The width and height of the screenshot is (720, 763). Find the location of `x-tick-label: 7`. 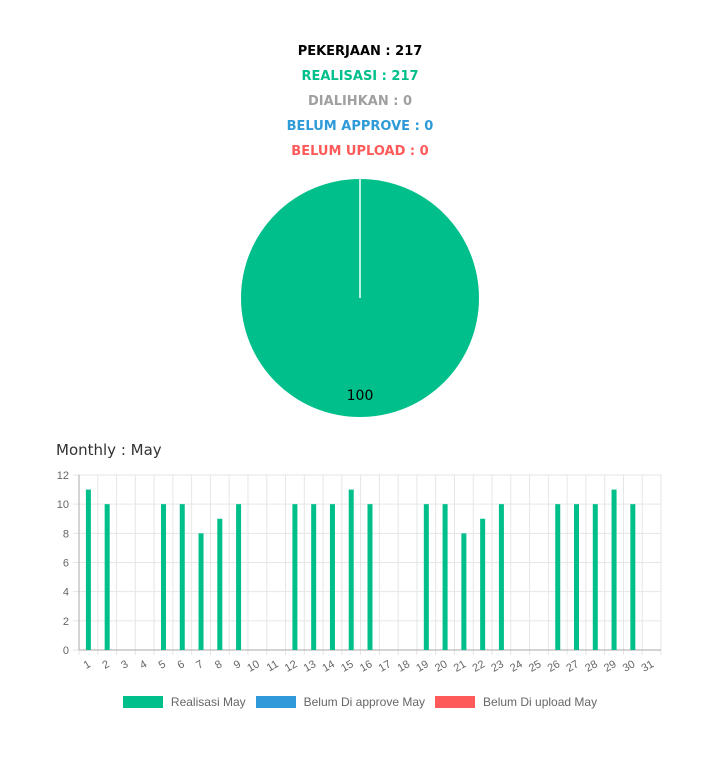

x-tick-label: 7 is located at coordinates (199, 664).